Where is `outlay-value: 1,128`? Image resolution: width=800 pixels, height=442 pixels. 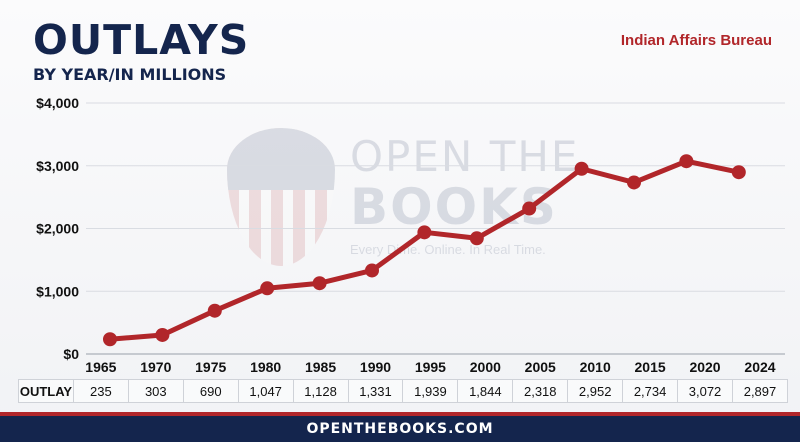
outlay-value: 1,128 is located at coordinates (320, 391).